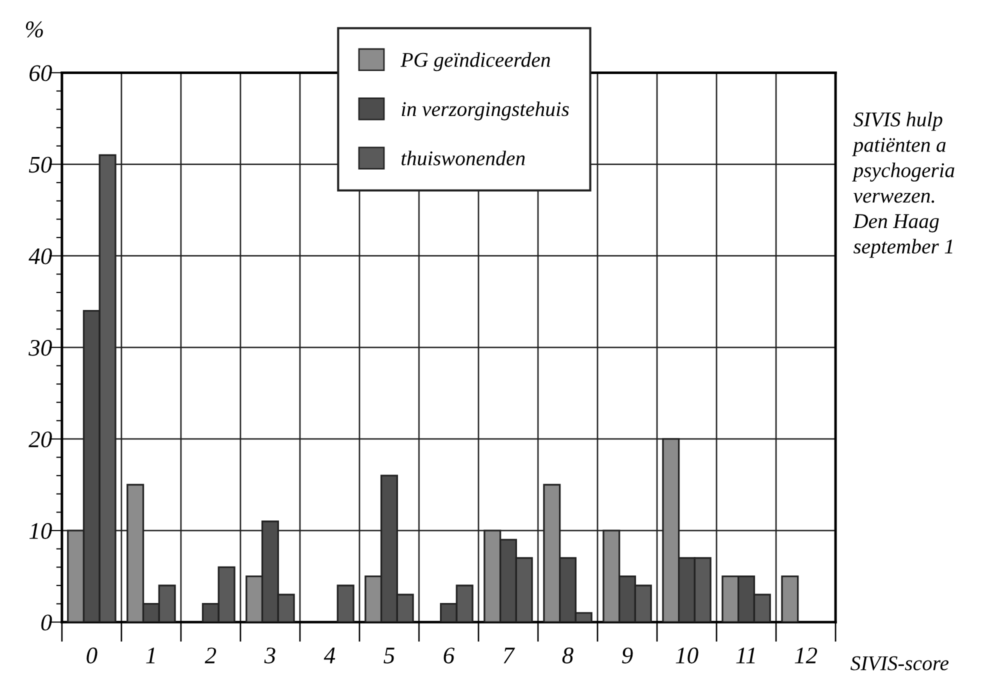 The image size is (983, 699). What do you see at coordinates (568, 656) in the screenshot?
I see `x-tick-label: 8` at bounding box center [568, 656].